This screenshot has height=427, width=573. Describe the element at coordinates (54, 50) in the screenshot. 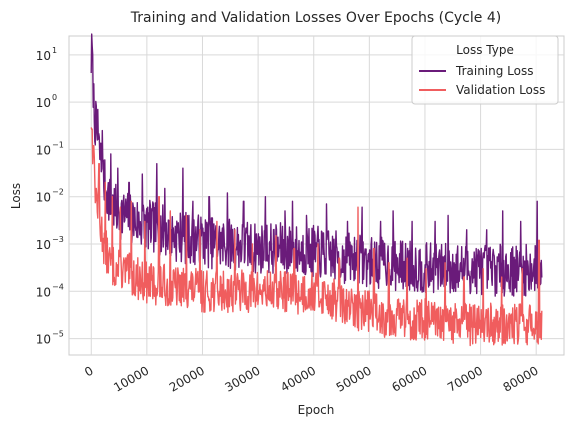

I see `y-tick-exponent: 1` at that location.